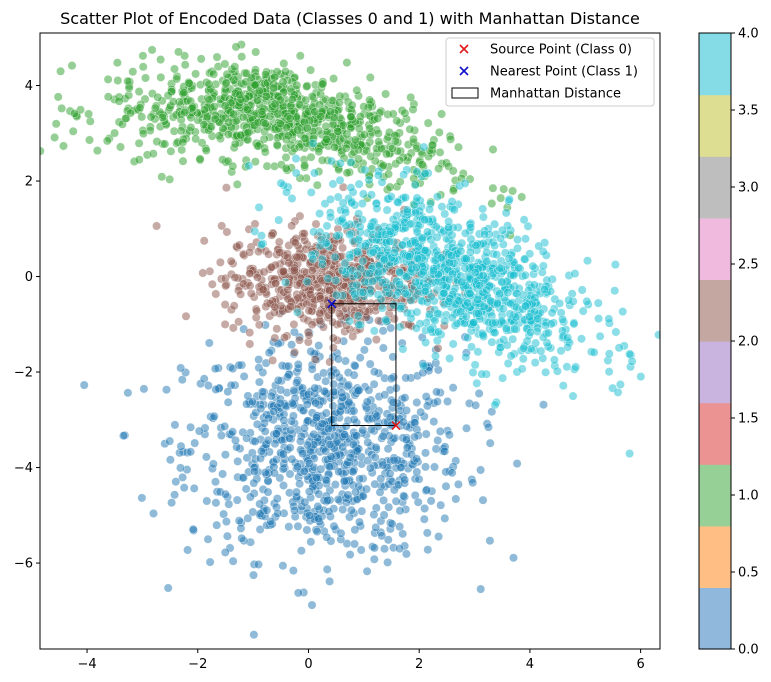 The height and width of the screenshot is (682, 771). I want to click on y-tick-label: −6, so click(23, 564).